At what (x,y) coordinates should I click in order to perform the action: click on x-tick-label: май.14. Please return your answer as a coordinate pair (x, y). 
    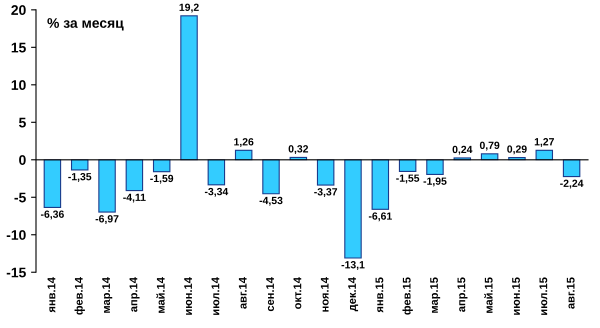
    Looking at the image, I should click on (160, 295).